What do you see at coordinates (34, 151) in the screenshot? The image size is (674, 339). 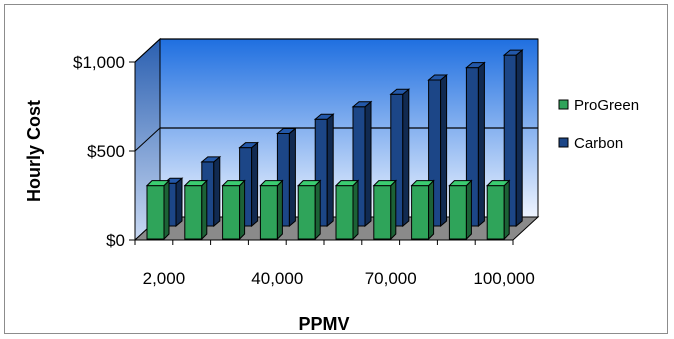 I see `y-axis-title: Hourly Cost` at bounding box center [34, 151].